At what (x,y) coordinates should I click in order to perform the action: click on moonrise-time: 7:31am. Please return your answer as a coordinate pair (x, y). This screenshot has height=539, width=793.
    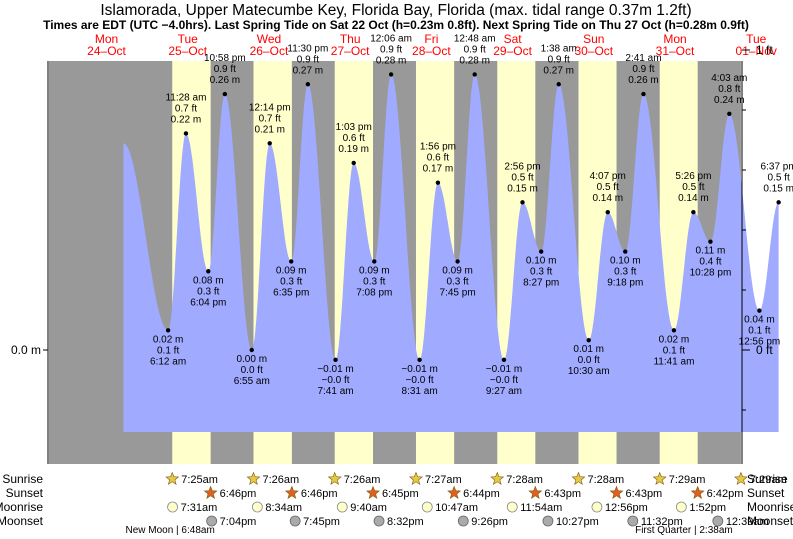
    Looking at the image, I should click on (199, 508).